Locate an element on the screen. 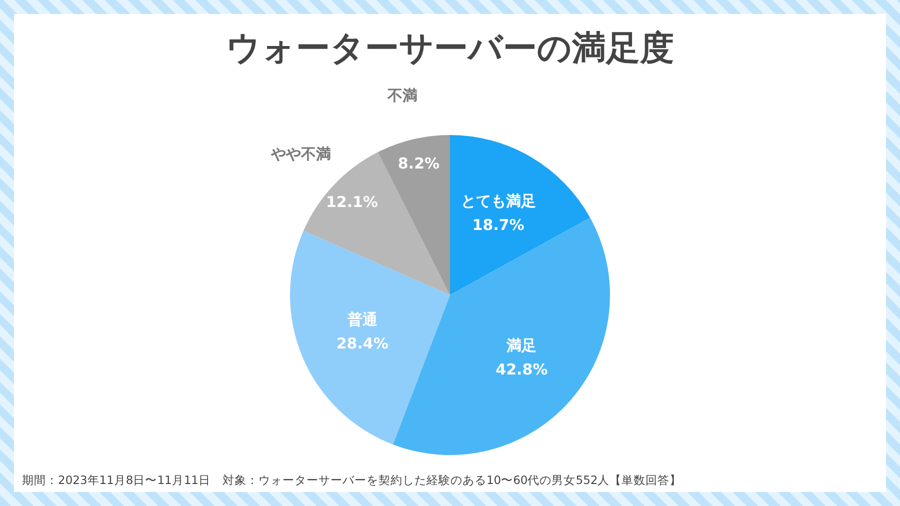 The height and width of the screenshot is (506, 900). data-label: 8.2% is located at coordinates (419, 163).